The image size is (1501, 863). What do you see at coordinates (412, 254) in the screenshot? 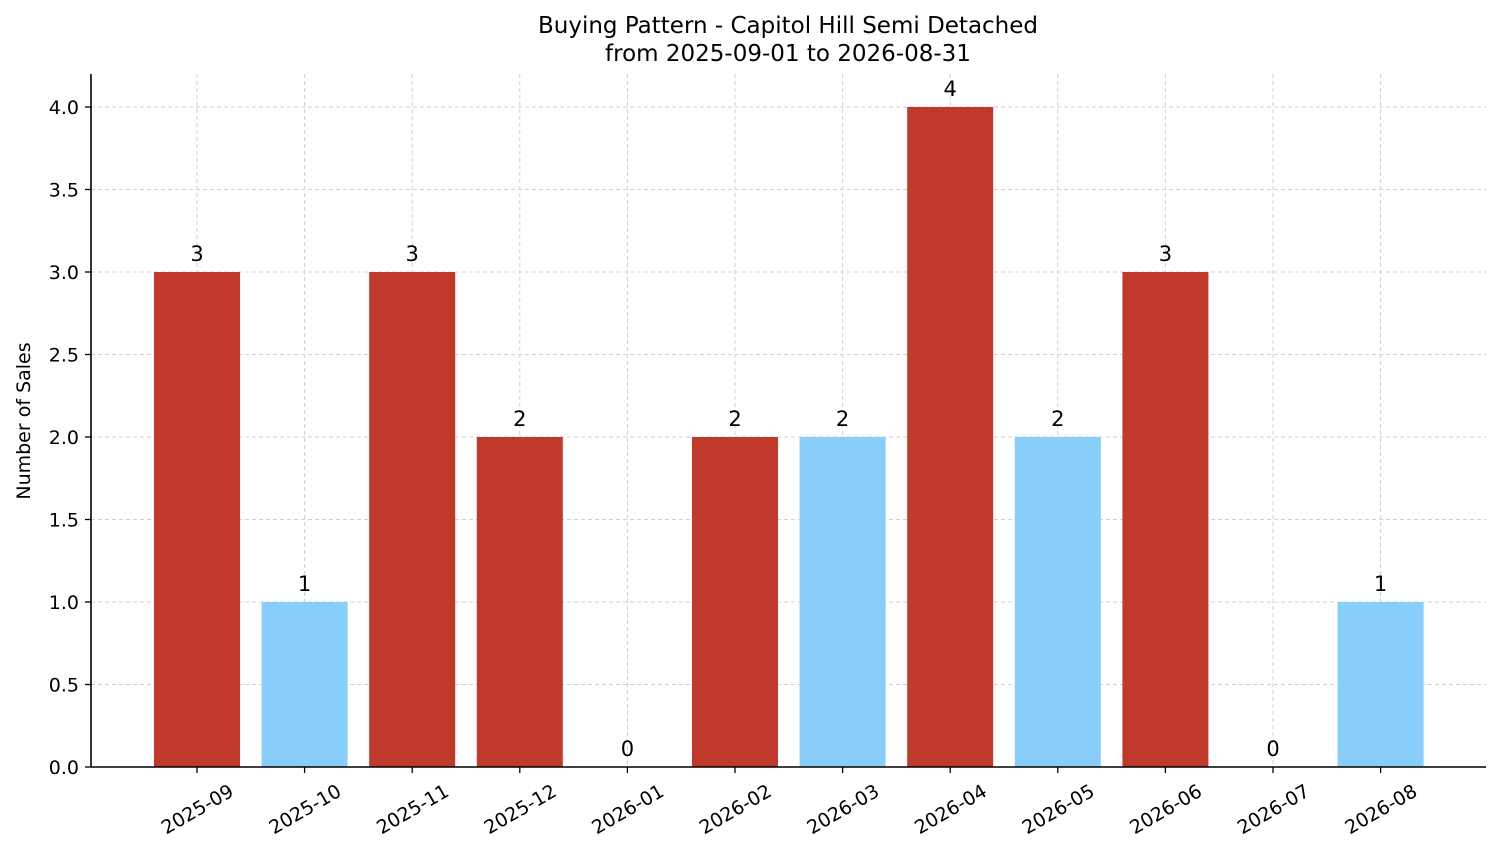
I see `data-label-2025-11: 3` at bounding box center [412, 254].